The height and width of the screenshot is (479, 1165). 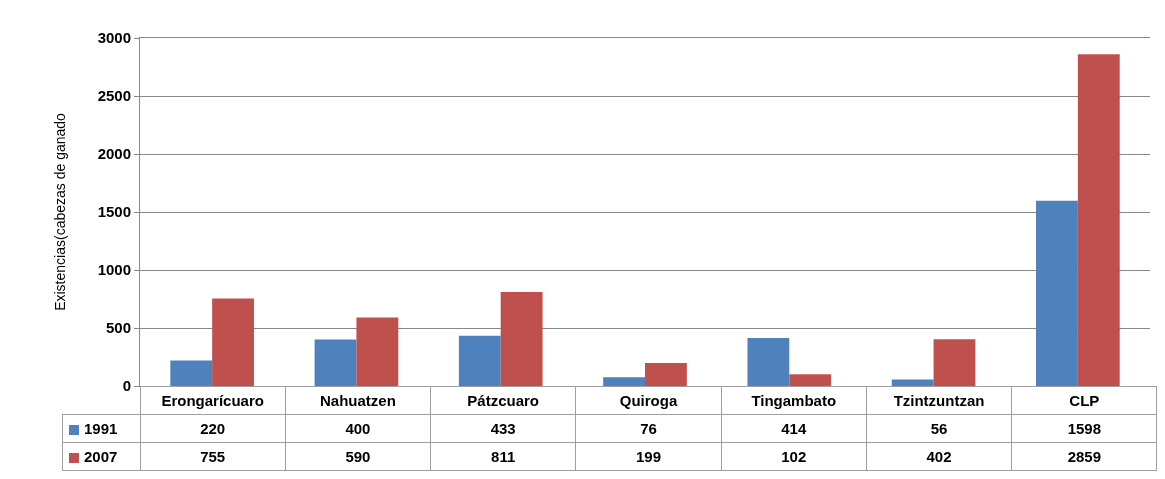 I want to click on y-tick-label: 2000, so click(x=114, y=154).